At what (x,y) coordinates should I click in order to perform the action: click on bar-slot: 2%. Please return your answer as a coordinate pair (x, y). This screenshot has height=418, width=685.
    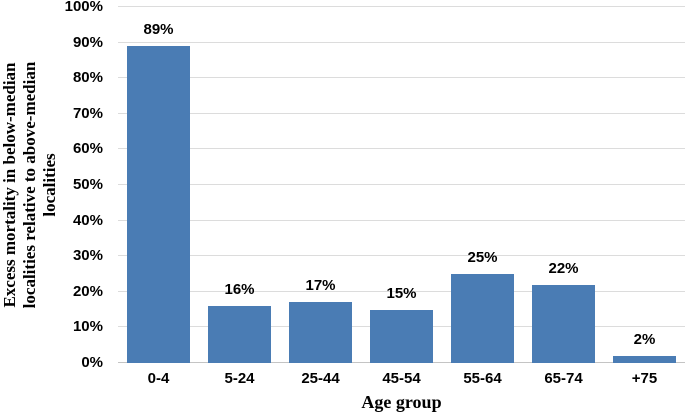
    Looking at the image, I should click on (644, 185).